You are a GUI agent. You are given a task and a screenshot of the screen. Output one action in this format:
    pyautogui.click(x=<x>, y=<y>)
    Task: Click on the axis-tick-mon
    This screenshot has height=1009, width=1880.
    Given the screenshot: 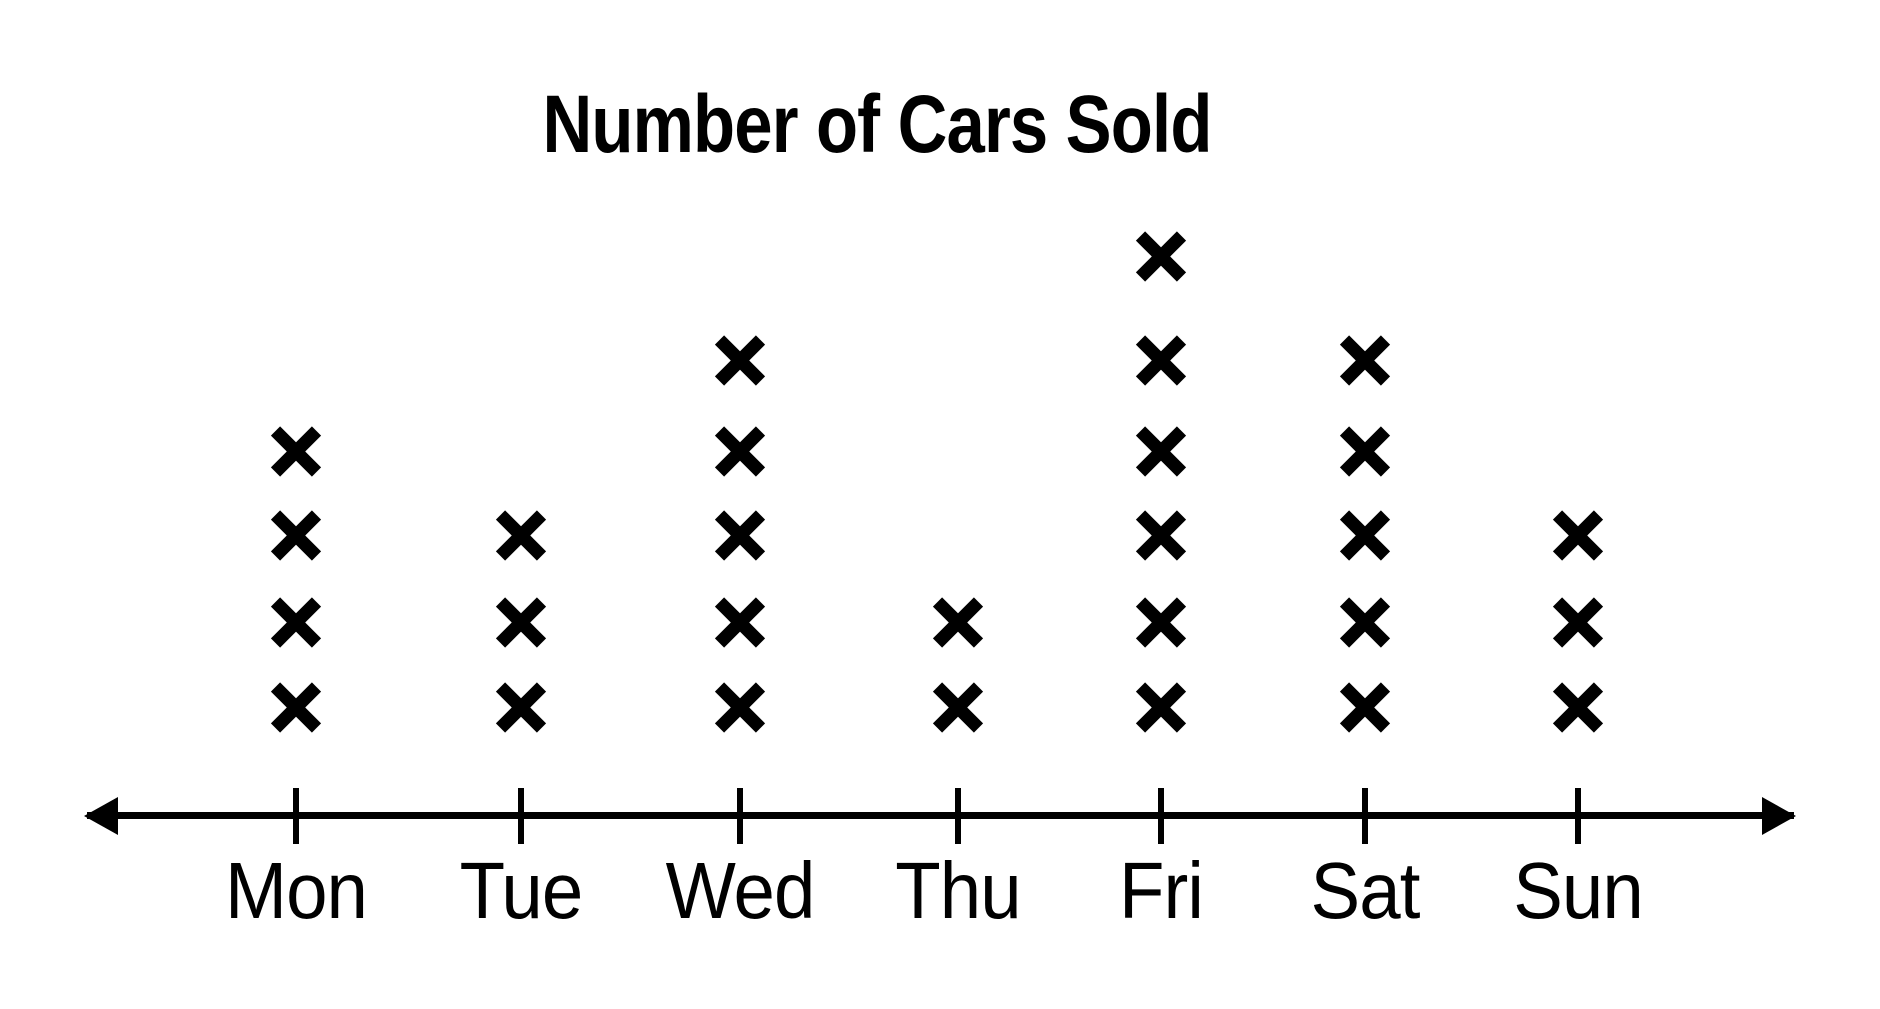 What is the action you would take?
    pyautogui.click(x=296, y=816)
    